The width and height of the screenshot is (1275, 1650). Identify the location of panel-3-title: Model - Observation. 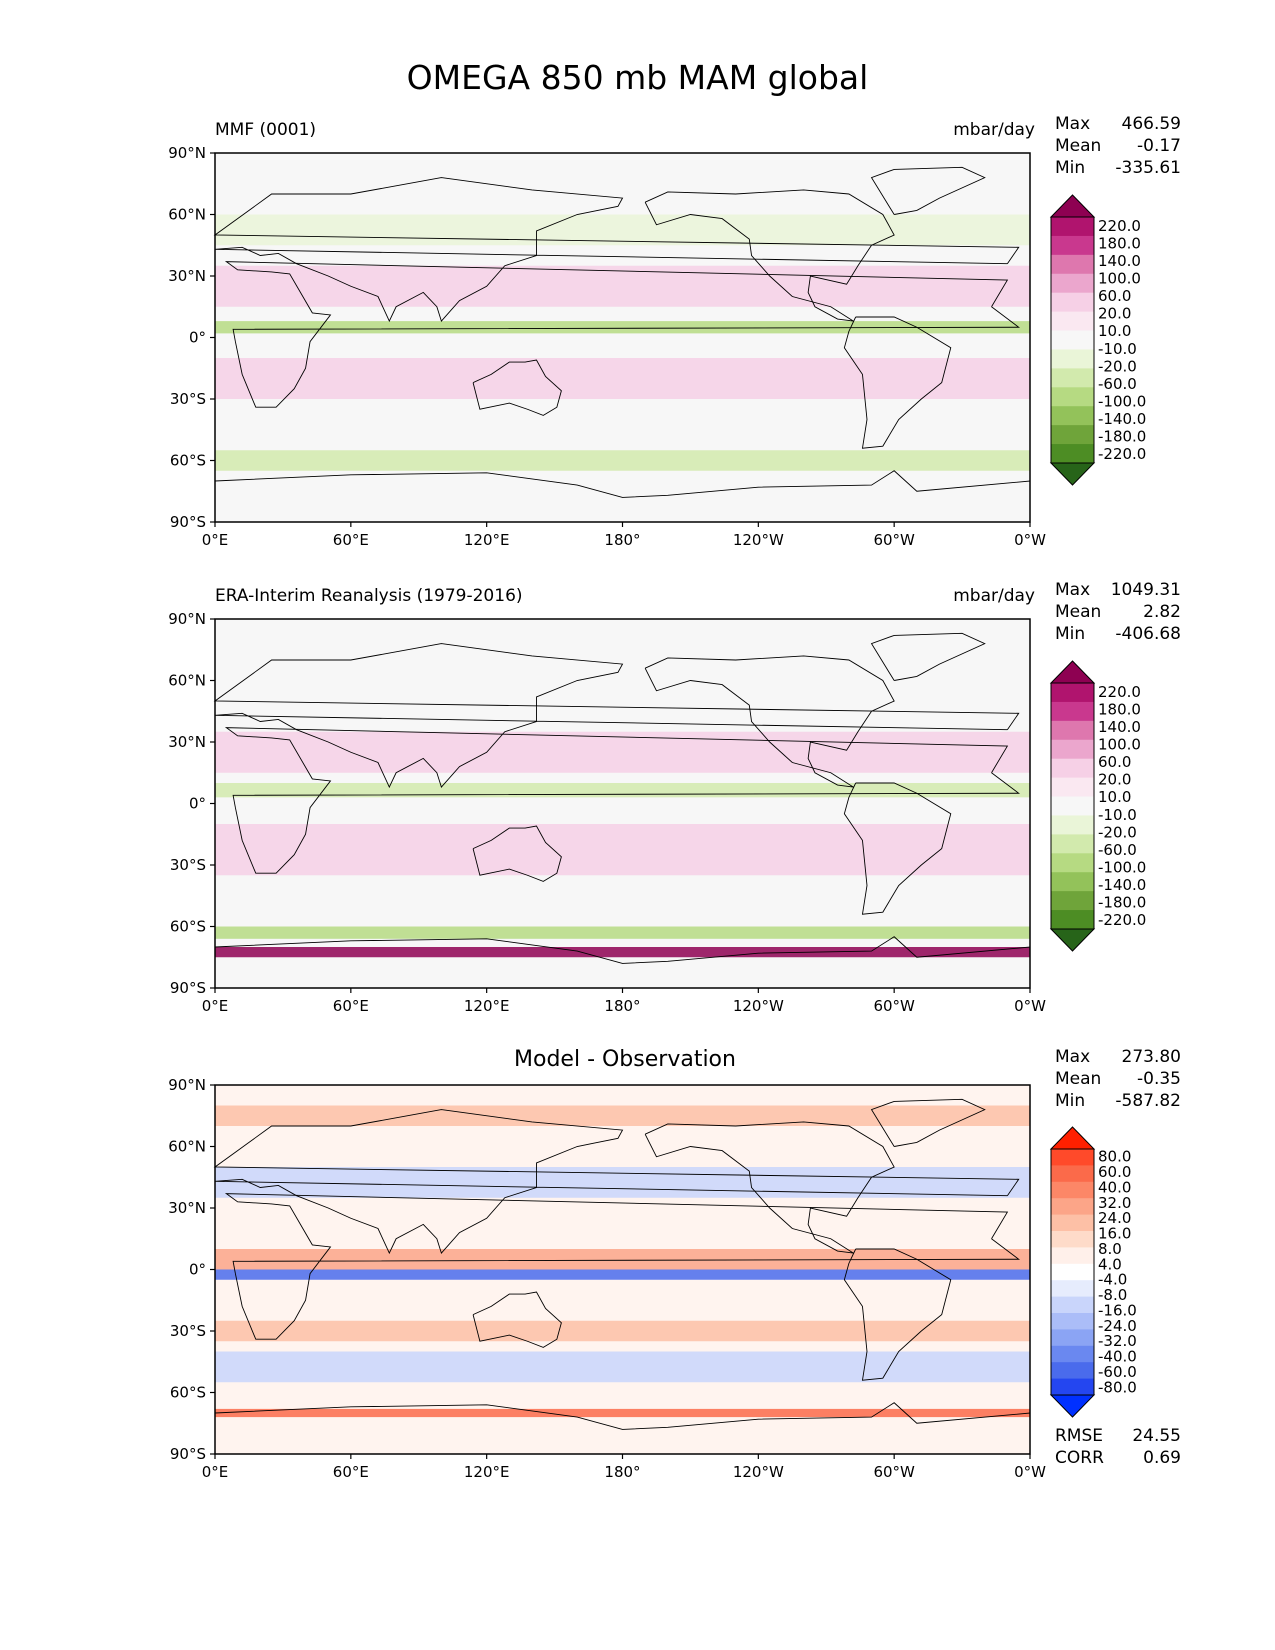
(625, 1059).